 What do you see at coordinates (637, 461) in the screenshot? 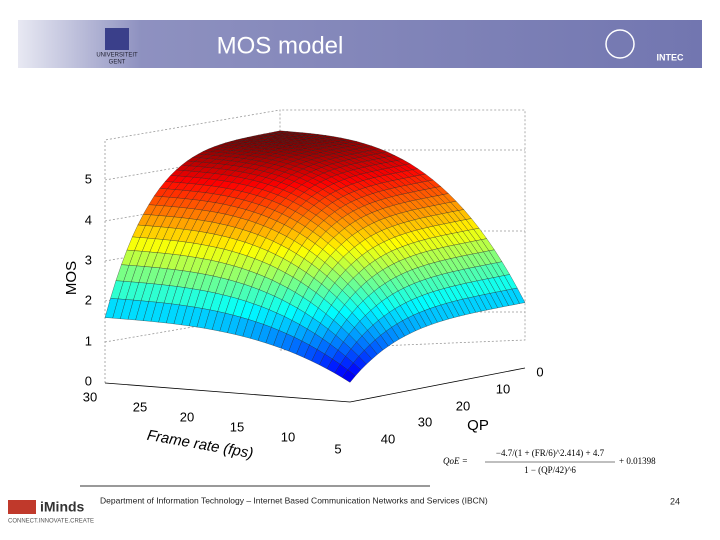
I see `formula-tail: + 0.01398` at bounding box center [637, 461].